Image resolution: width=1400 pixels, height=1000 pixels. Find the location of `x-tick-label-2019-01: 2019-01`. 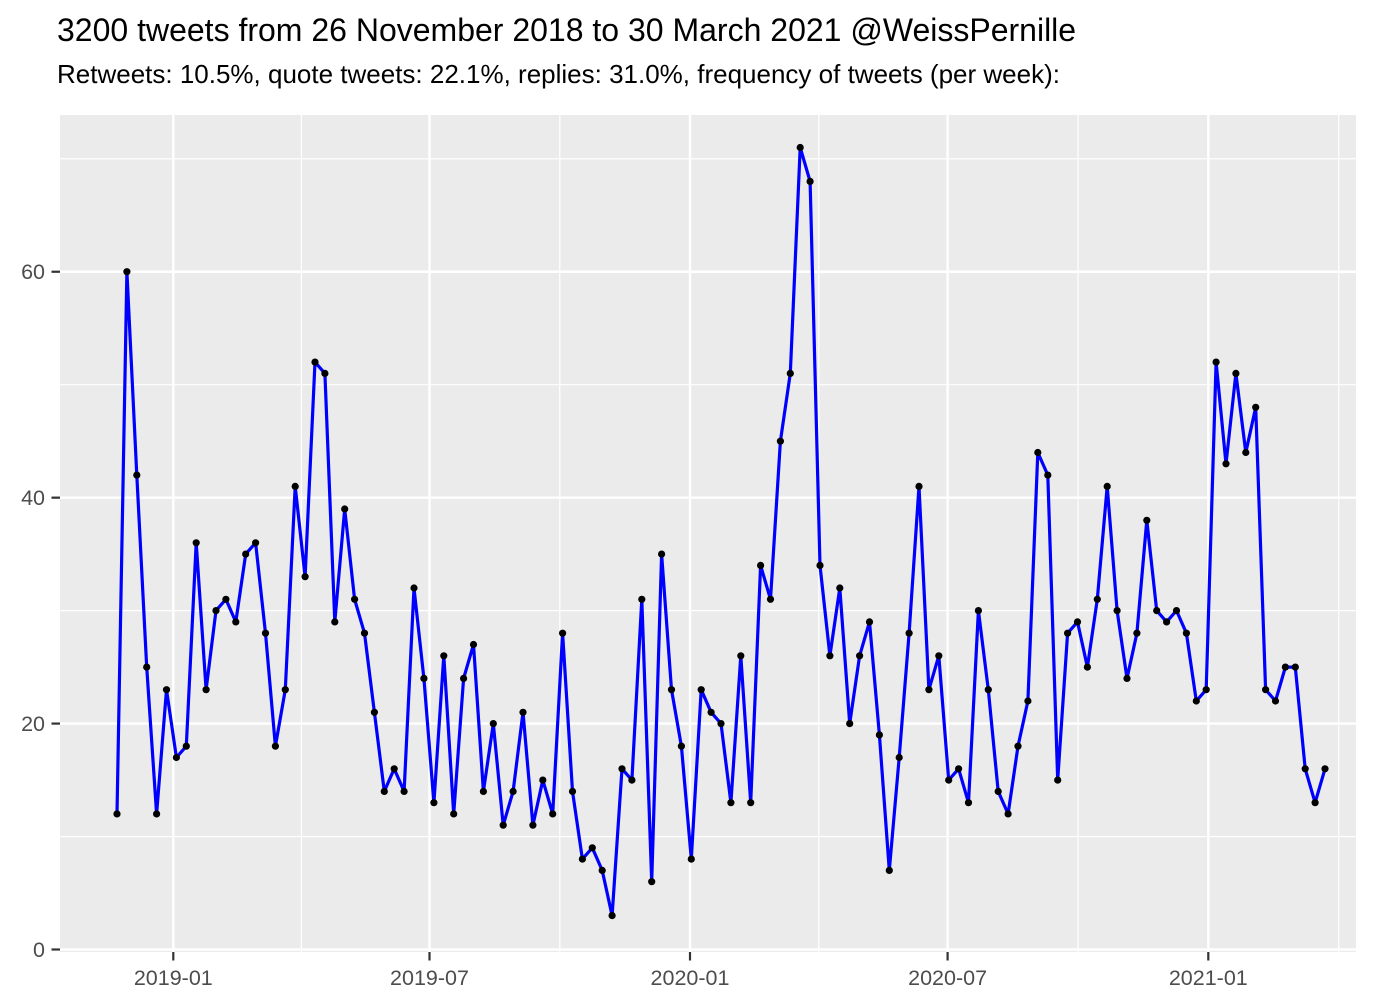

x-tick-label-2019-01: 2019-01 is located at coordinates (173, 978).